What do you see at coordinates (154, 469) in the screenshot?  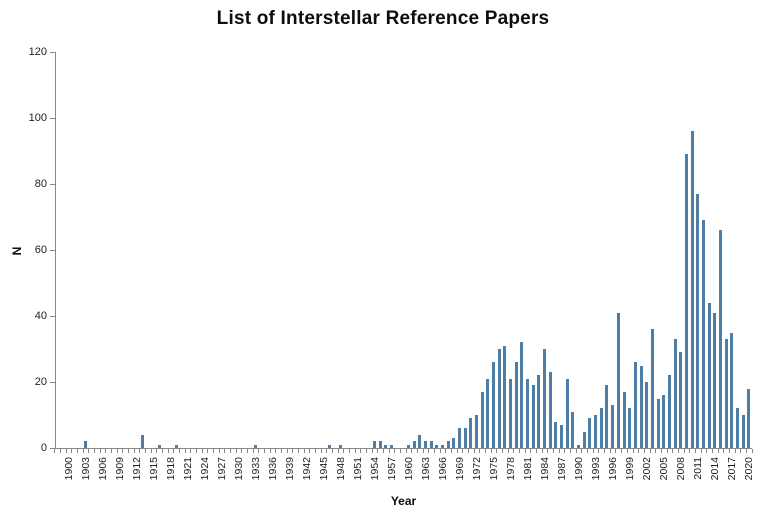 I see `x-tick-label: 1915` at bounding box center [154, 469].